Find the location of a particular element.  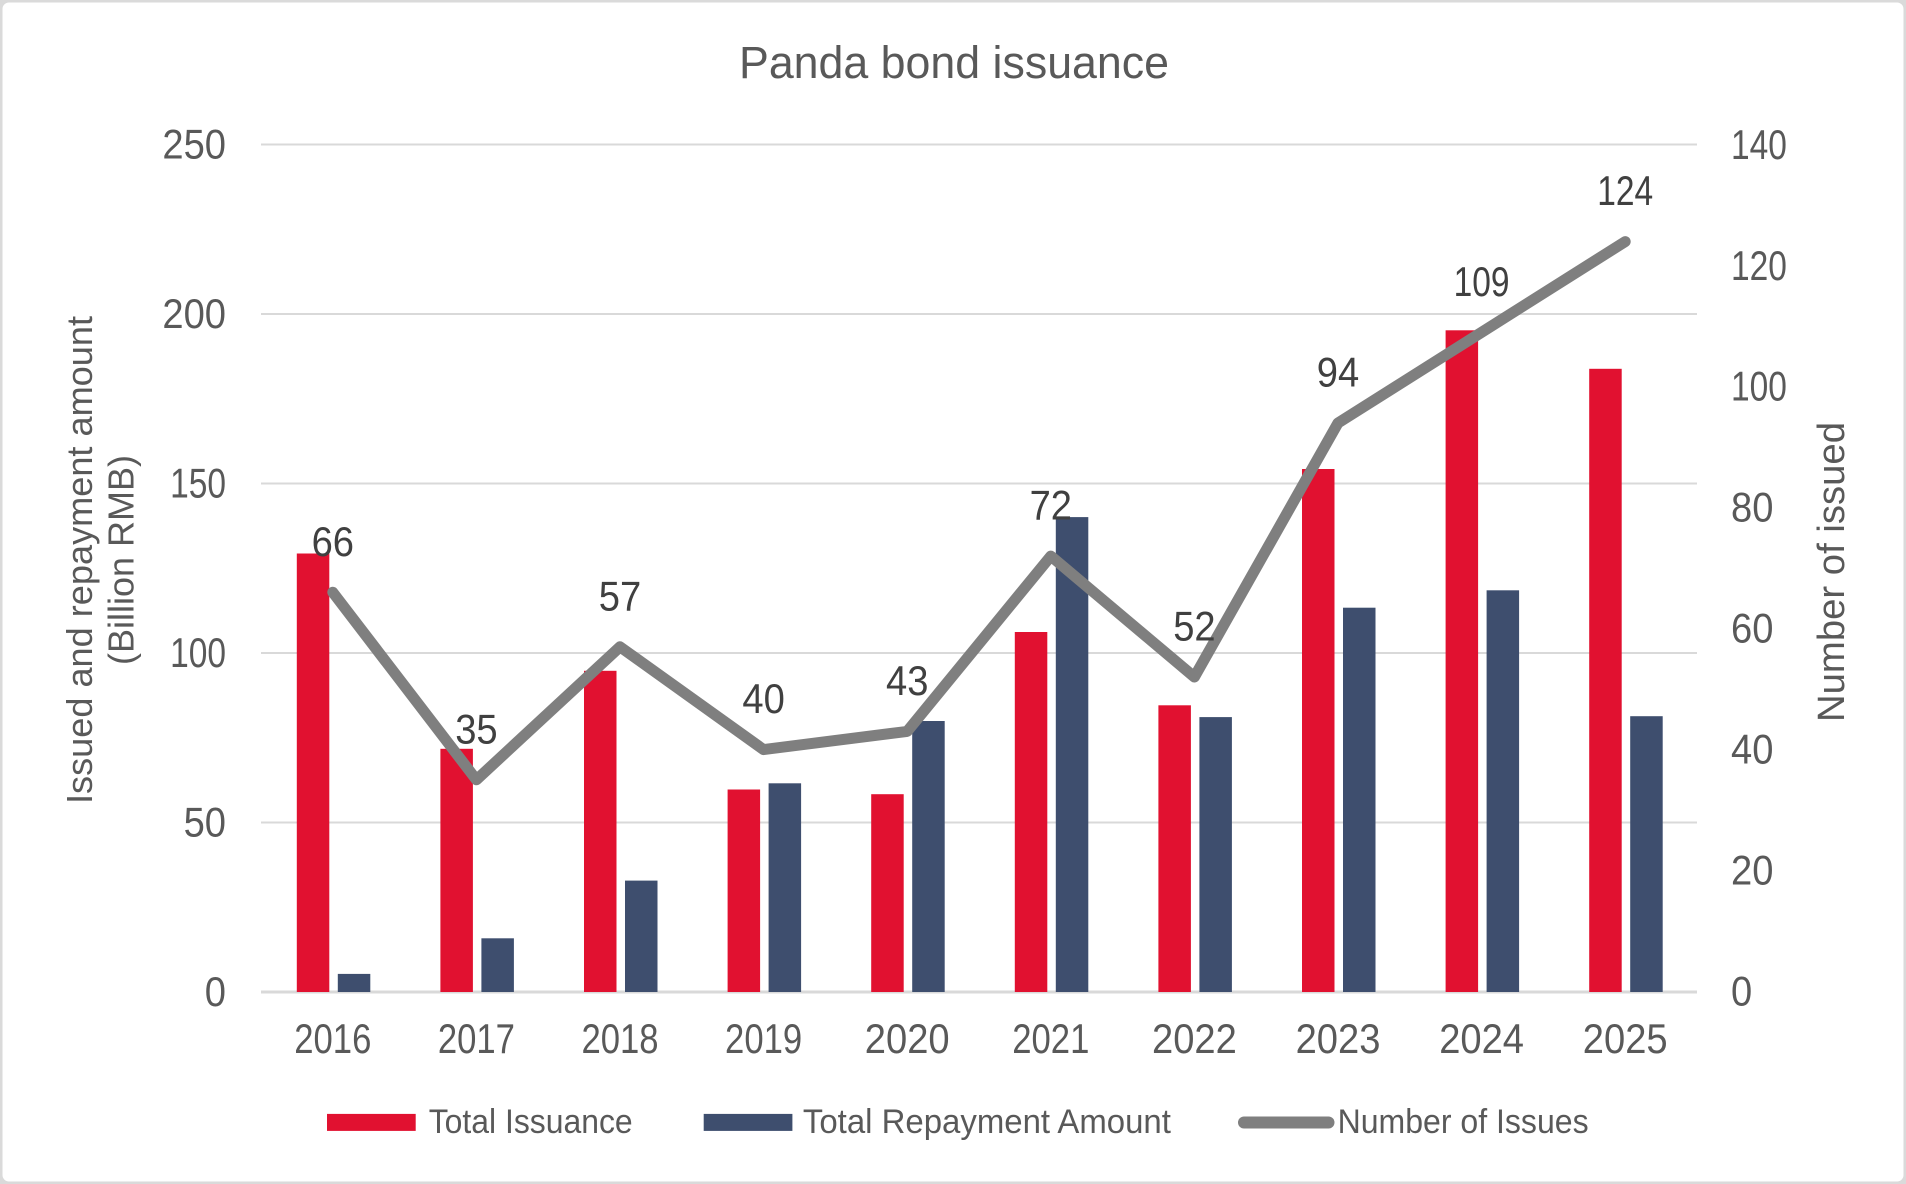

svg-text: 200 is located at coordinates (194, 313).